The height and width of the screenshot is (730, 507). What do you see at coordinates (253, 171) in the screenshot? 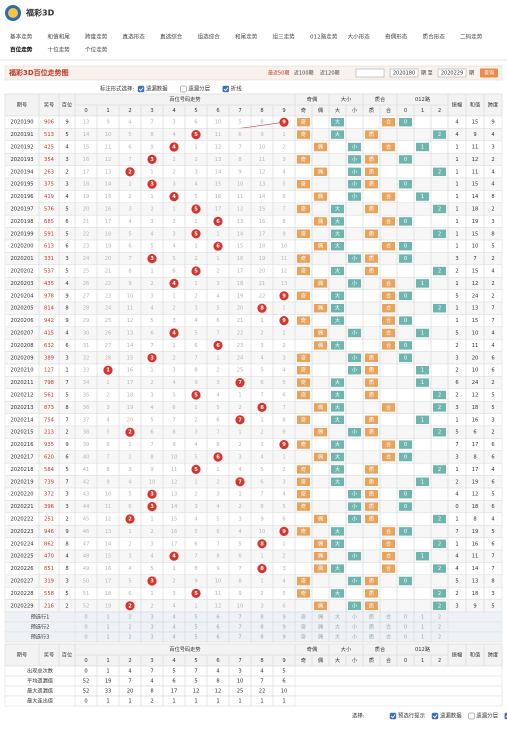
I see `row-bg` at bounding box center [253, 171].